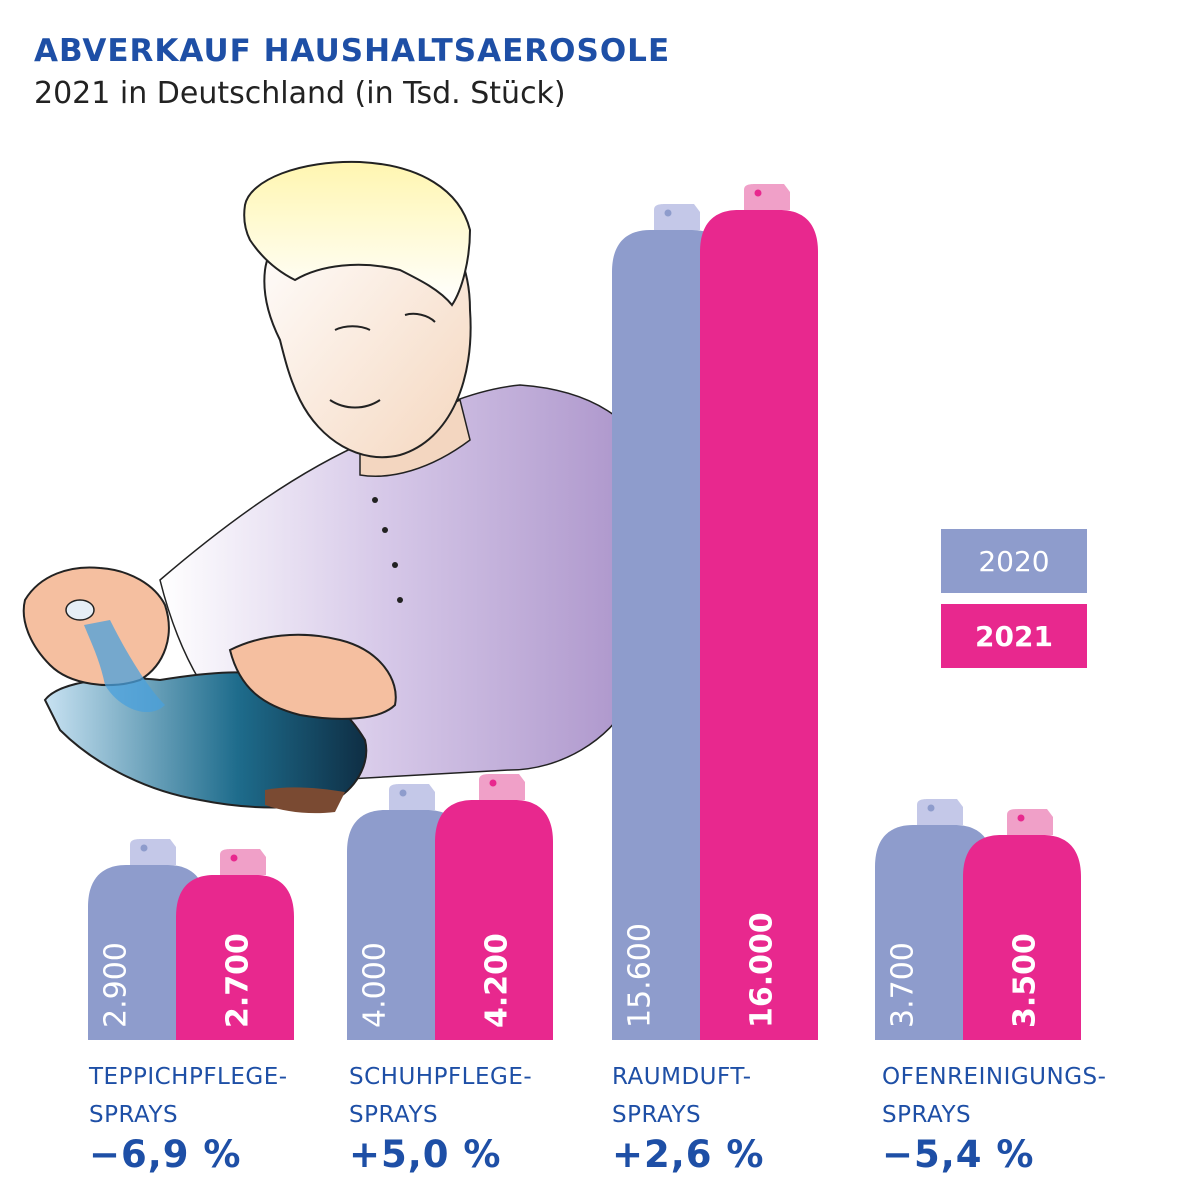 The height and width of the screenshot is (1200, 1200). What do you see at coordinates (1014, 636) in the screenshot?
I see `legend-2021: 2021` at bounding box center [1014, 636].